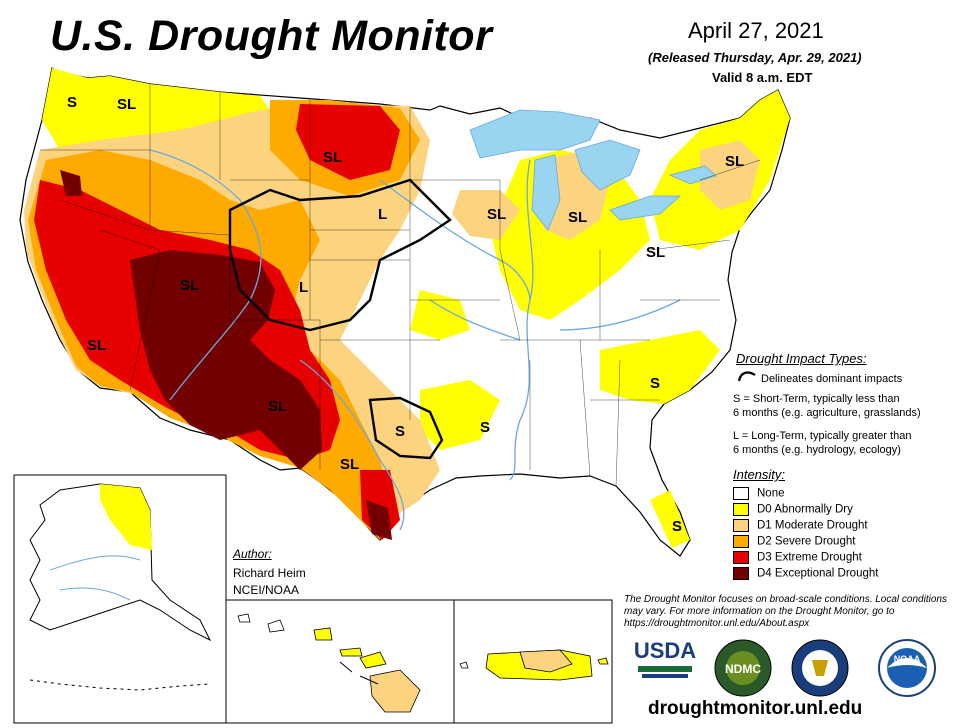 The height and width of the screenshot is (728, 960). Describe the element at coordinates (805, 573) in the screenshot. I see `intensity-item-d4: D4 Exceptional Drought` at that location.